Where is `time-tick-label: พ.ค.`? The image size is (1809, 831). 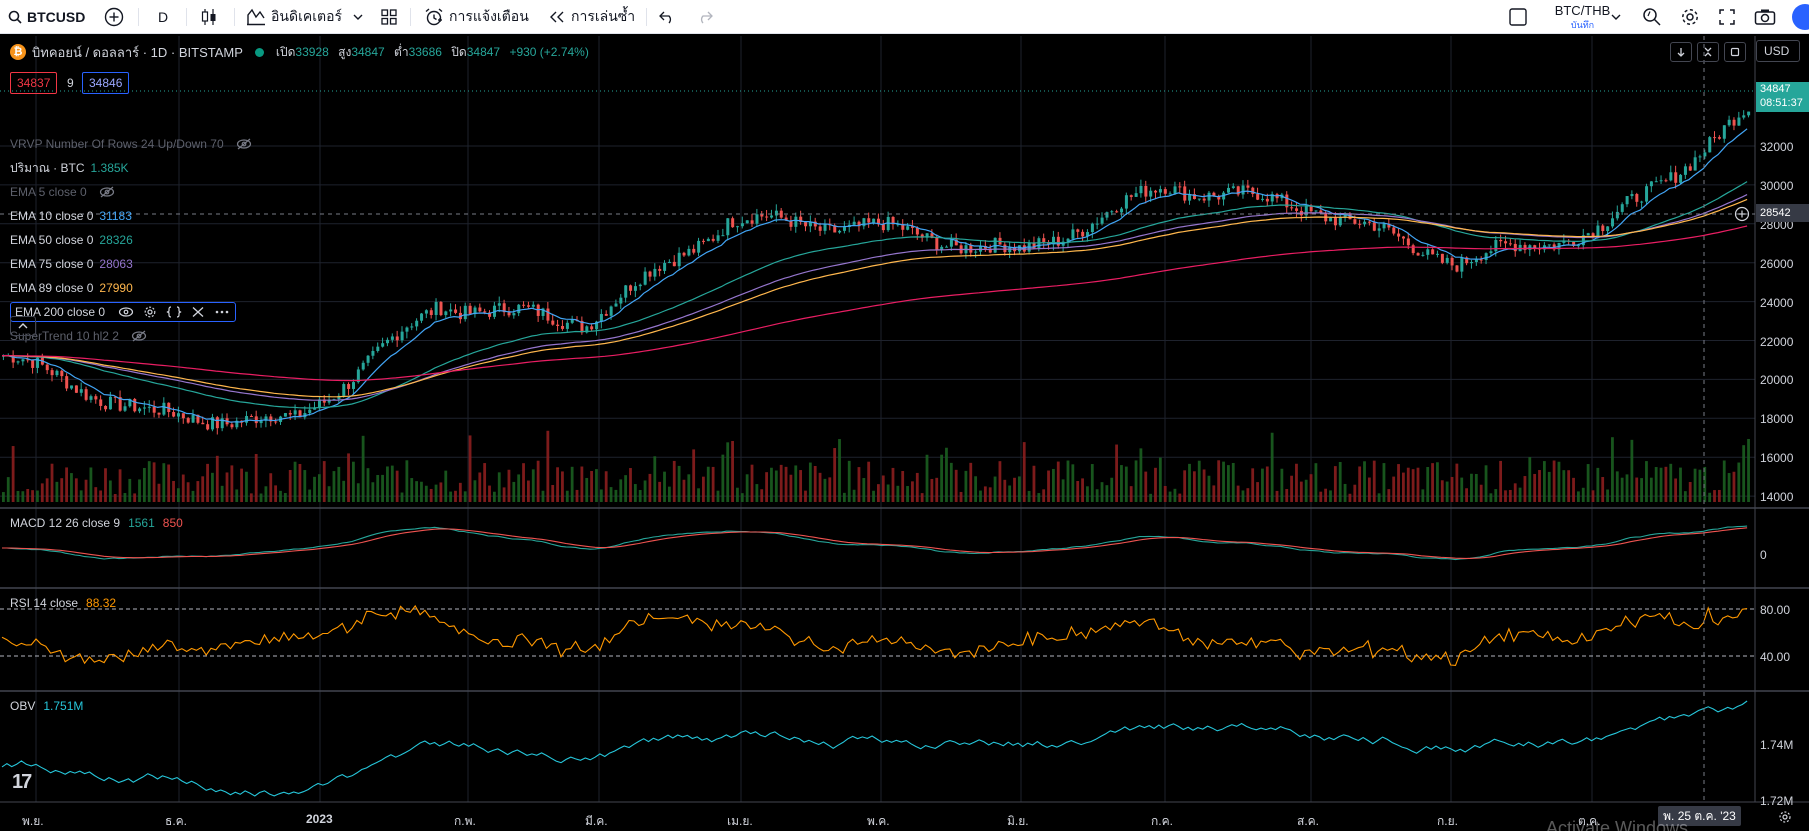
time-tick-label: พ.ค. is located at coordinates (878, 821).